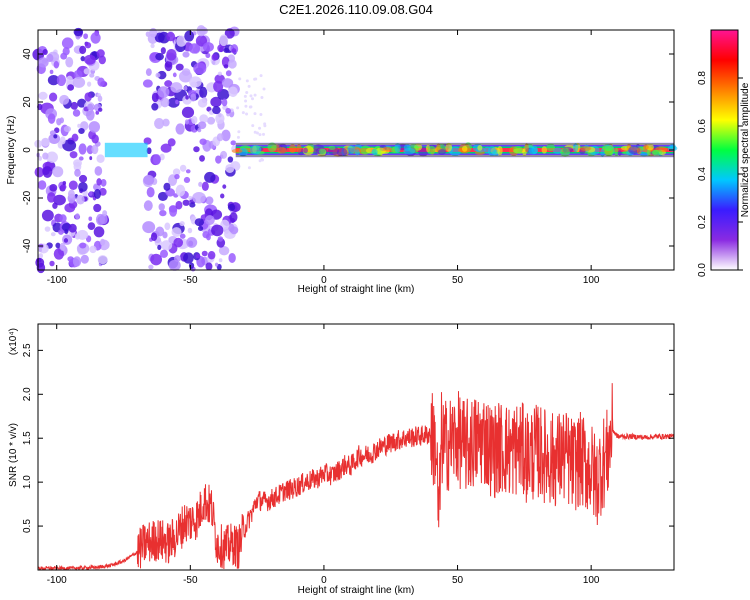  I want to click on snr-y-label: SNR (10 * v/v), so click(13, 455).